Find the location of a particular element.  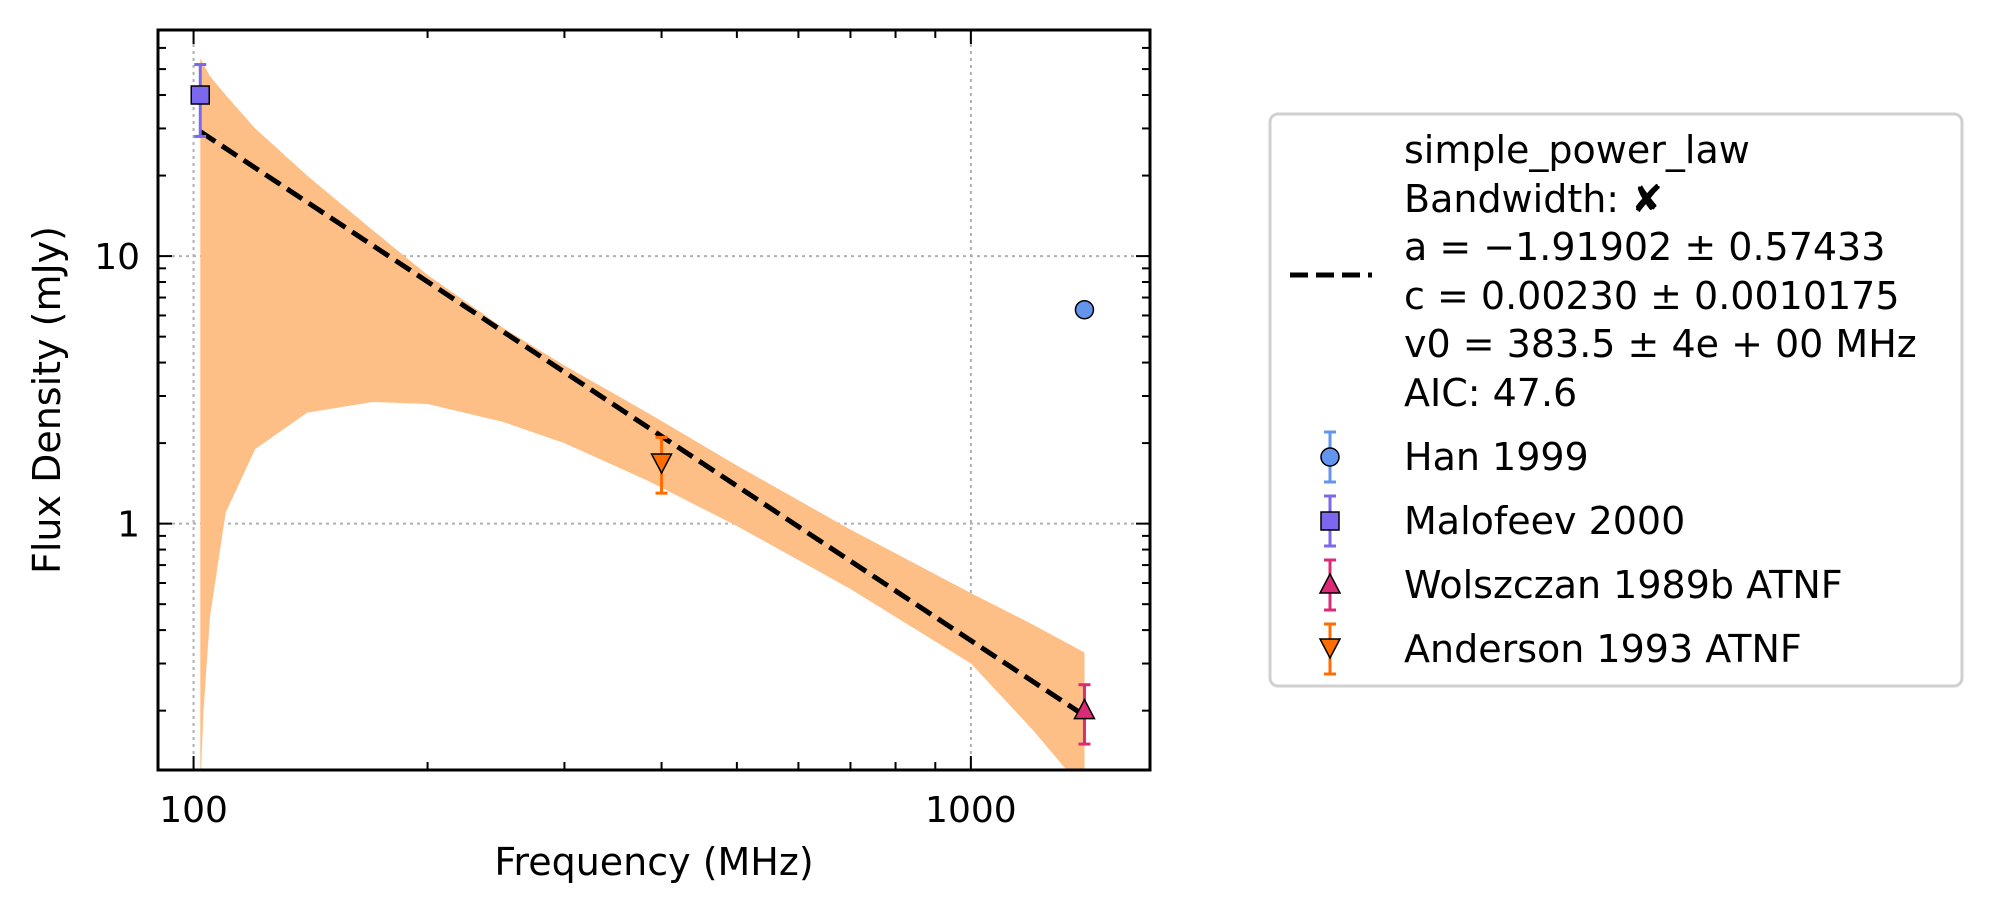

legend-entry-wolszczan-1989b: Wolszczan 1989b ATNF is located at coordinates (1580, 585).